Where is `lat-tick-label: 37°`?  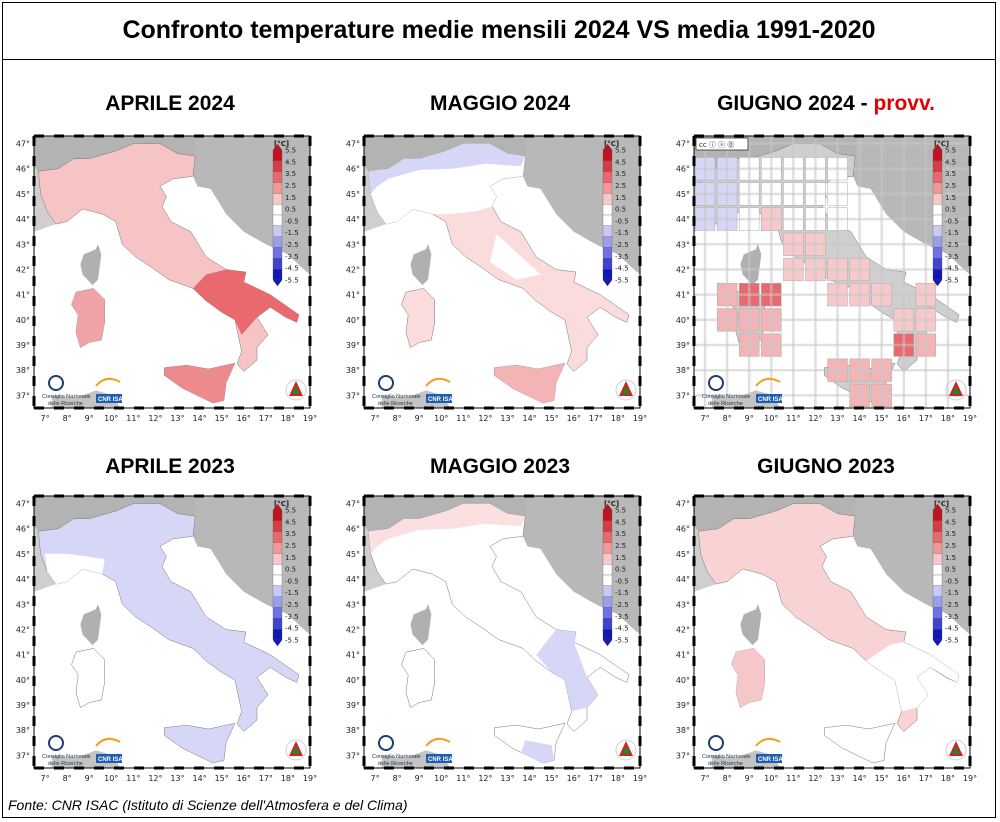
lat-tick-label: 37° is located at coordinates (23, 395).